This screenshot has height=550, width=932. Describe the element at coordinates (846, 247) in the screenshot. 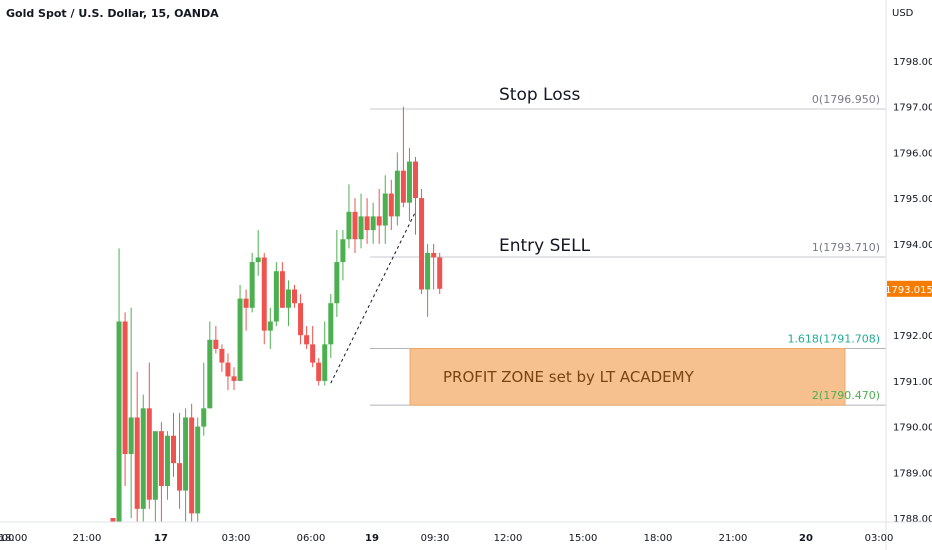

I see `fib-level-label: 1(1793.710)` at that location.